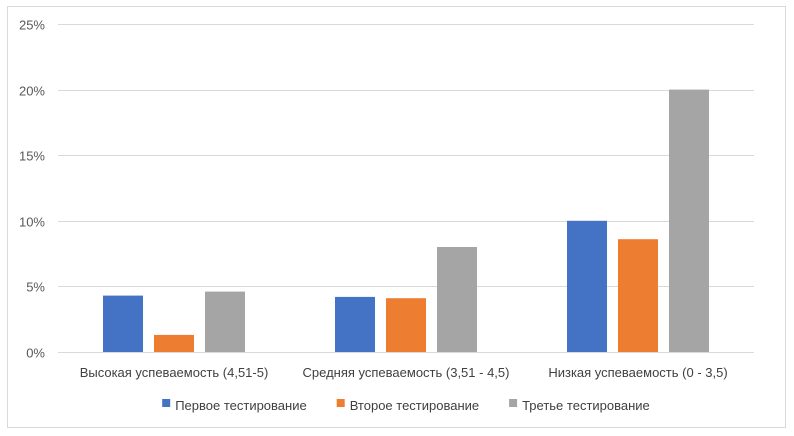 This screenshot has height=436, width=794. I want to click on x-category-label: Низкая успеваемость (0 - 3,5), so click(637, 372).